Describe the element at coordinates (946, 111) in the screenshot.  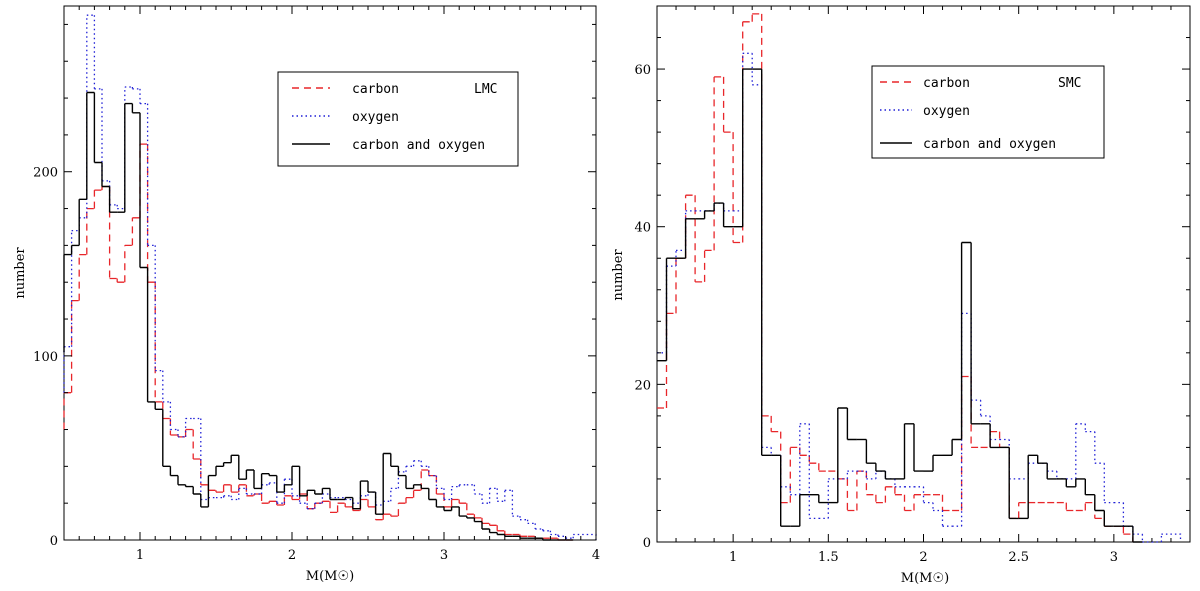
I see `smc-legend-label-oxygen: oxygen` at that location.